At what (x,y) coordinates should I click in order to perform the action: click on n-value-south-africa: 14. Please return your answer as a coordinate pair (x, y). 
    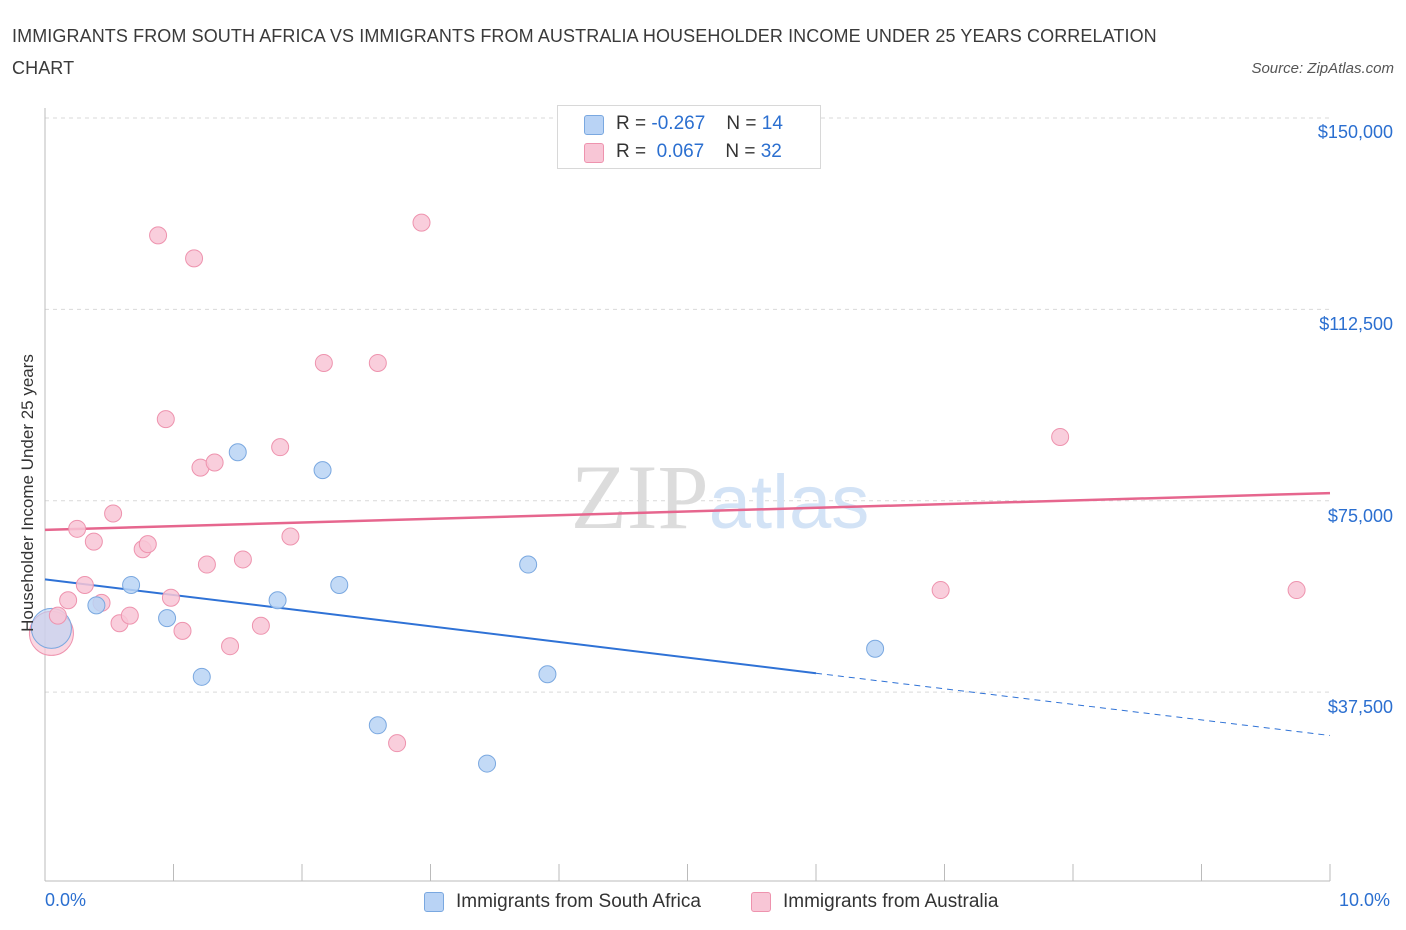
    Looking at the image, I should click on (772, 123).